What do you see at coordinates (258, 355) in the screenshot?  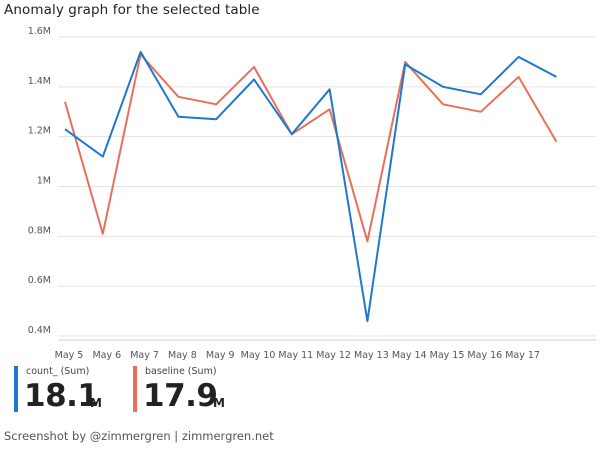 I see `x-tick-label: May 10` at bounding box center [258, 355].